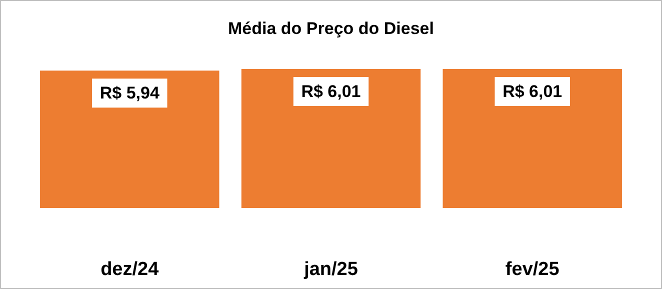 The width and height of the screenshot is (662, 289). I want to click on x-tick-label: dez/24, so click(130, 269).